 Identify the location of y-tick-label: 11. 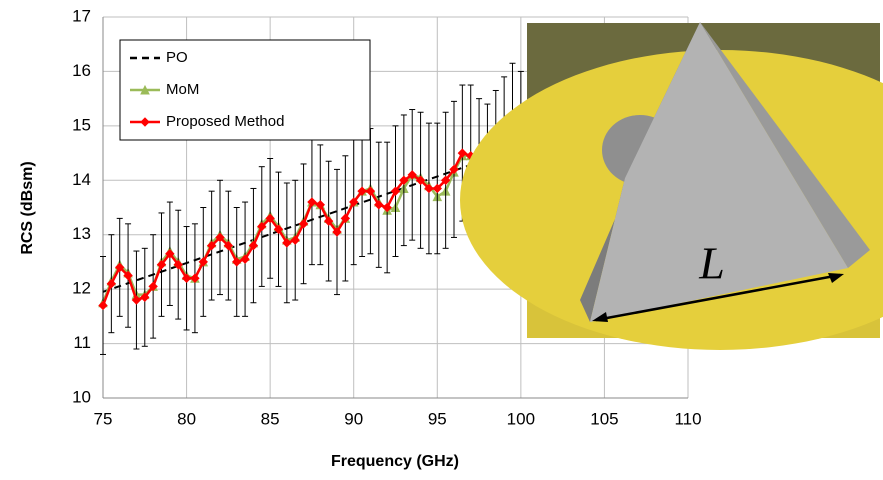
(82, 342).